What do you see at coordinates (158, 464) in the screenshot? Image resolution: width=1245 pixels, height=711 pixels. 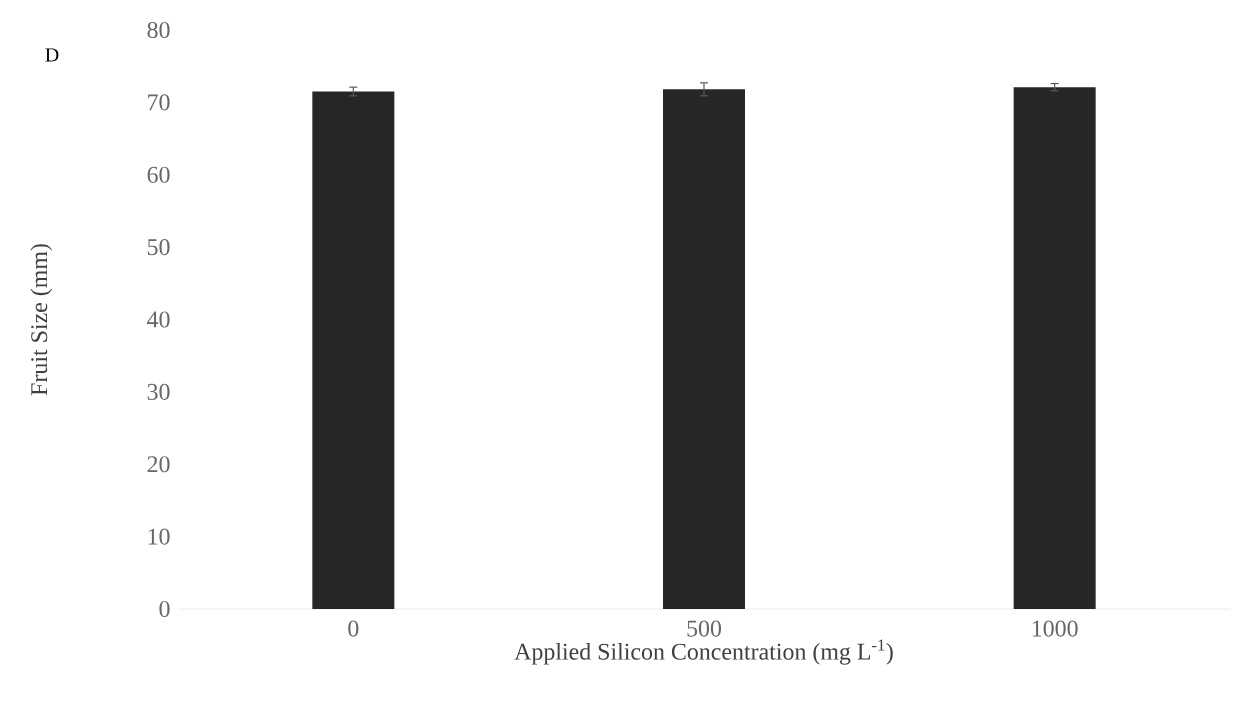 I see `y-tick-label: 20` at bounding box center [158, 464].